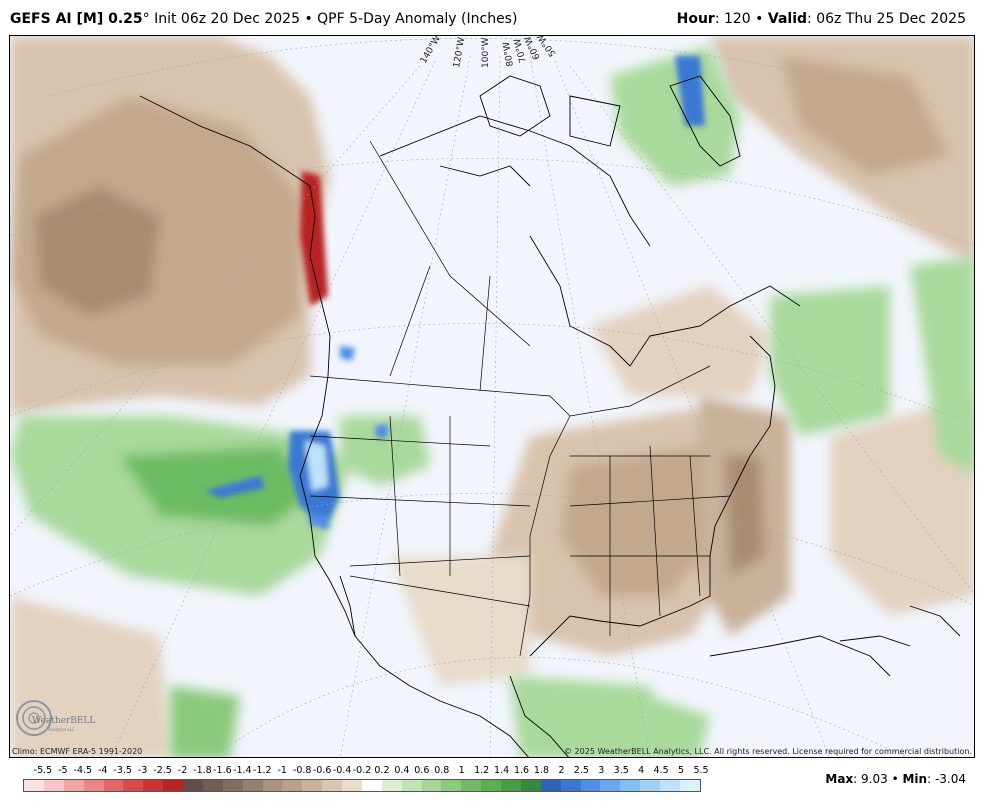 This screenshot has height=808, width=984. I want to click on min-label: Min, so click(915, 779).